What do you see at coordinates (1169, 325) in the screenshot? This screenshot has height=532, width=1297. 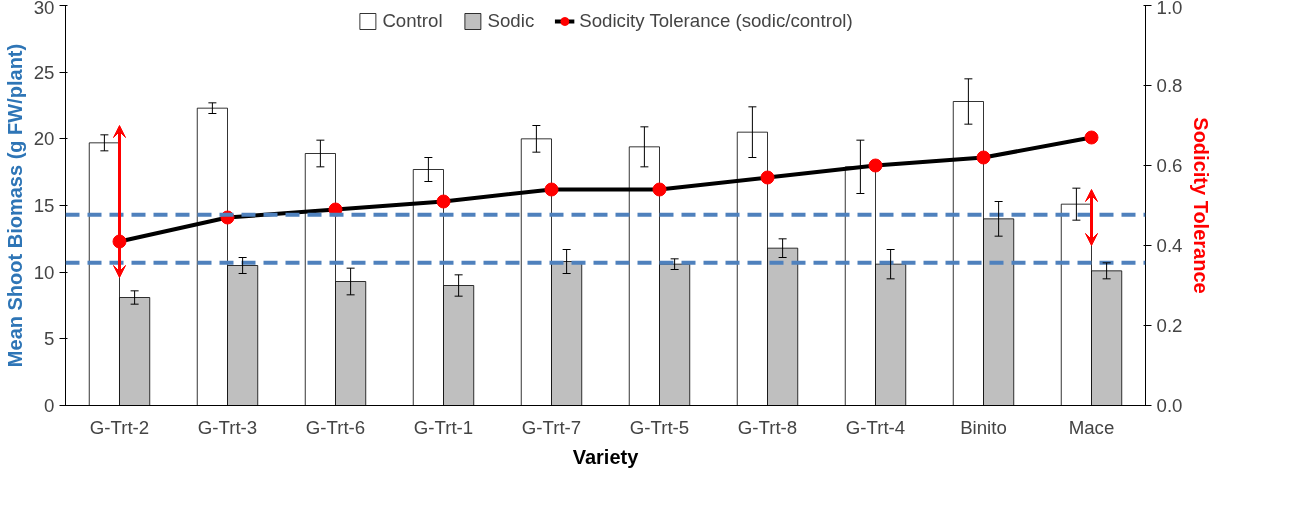 I see `y2-tick-label: 0.2` at bounding box center [1169, 325].